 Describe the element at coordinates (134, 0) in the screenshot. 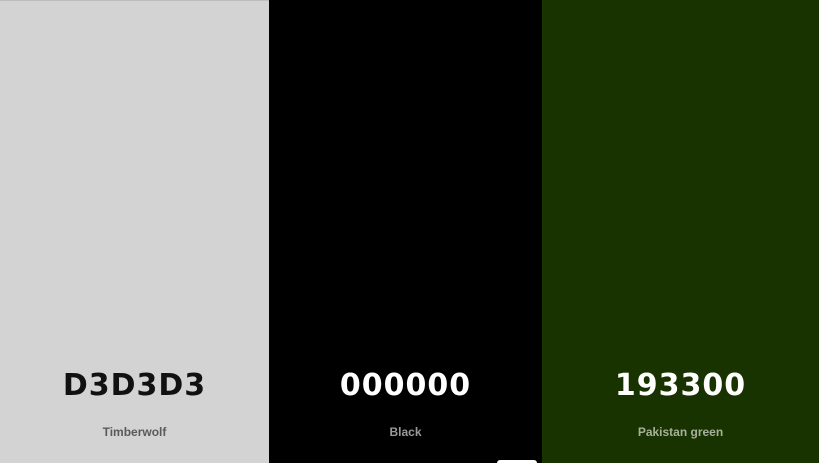

I see `top-divider` at that location.